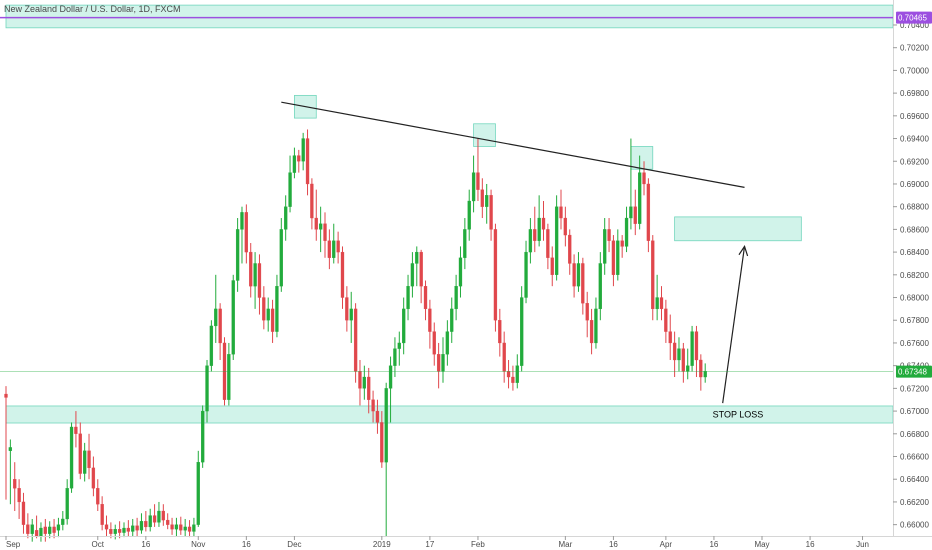  I want to click on price-tick-label: 0.70200, so click(914, 48).